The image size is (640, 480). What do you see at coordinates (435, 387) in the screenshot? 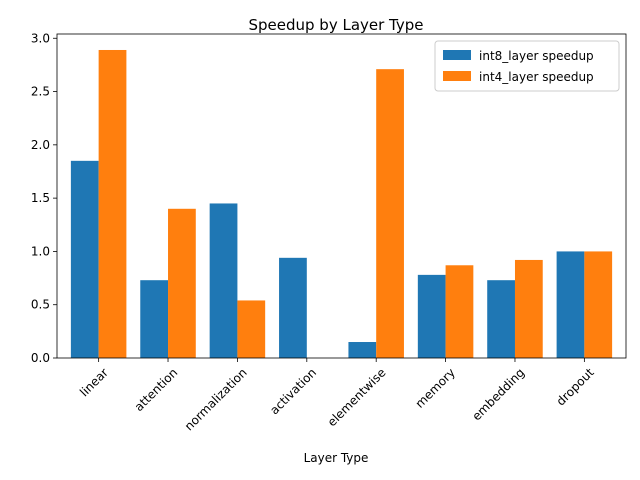
I see `x-tick-label: memory` at bounding box center [435, 387].